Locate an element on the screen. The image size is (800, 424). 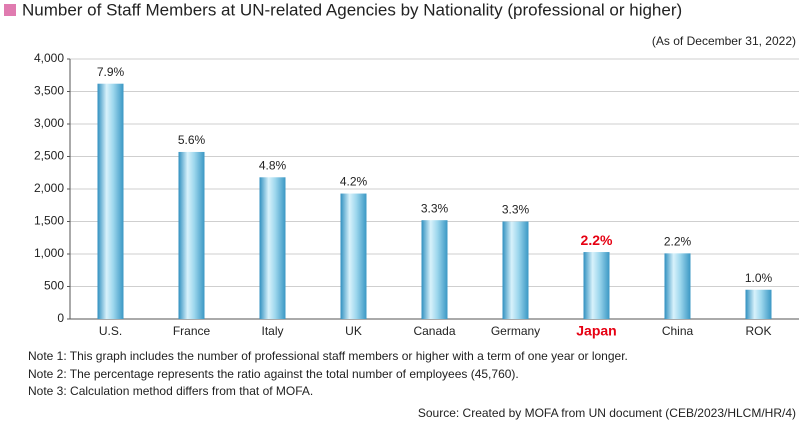
share-label: 4.8% is located at coordinates (273, 165).